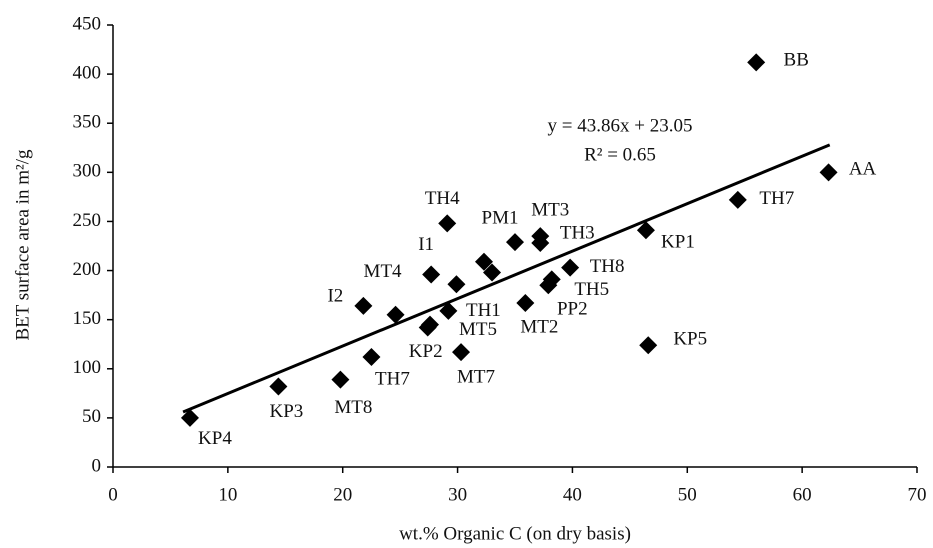 This screenshot has width=933, height=548. What do you see at coordinates (577, 232) in the screenshot?
I see `point-label: TH3` at bounding box center [577, 232].